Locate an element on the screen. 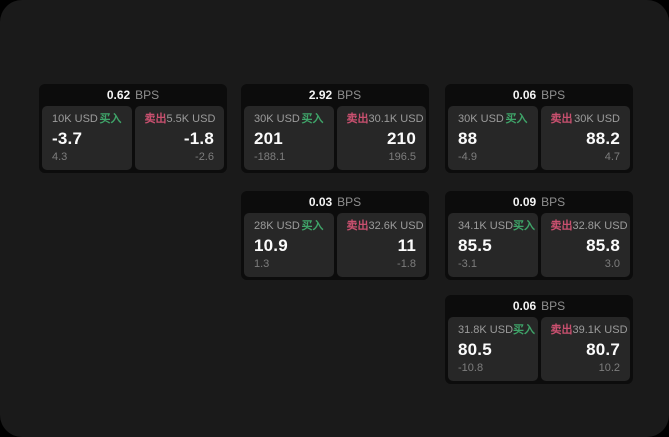 The height and width of the screenshot is (437, 669). sell-amount: 32.8K USD is located at coordinates (600, 226).